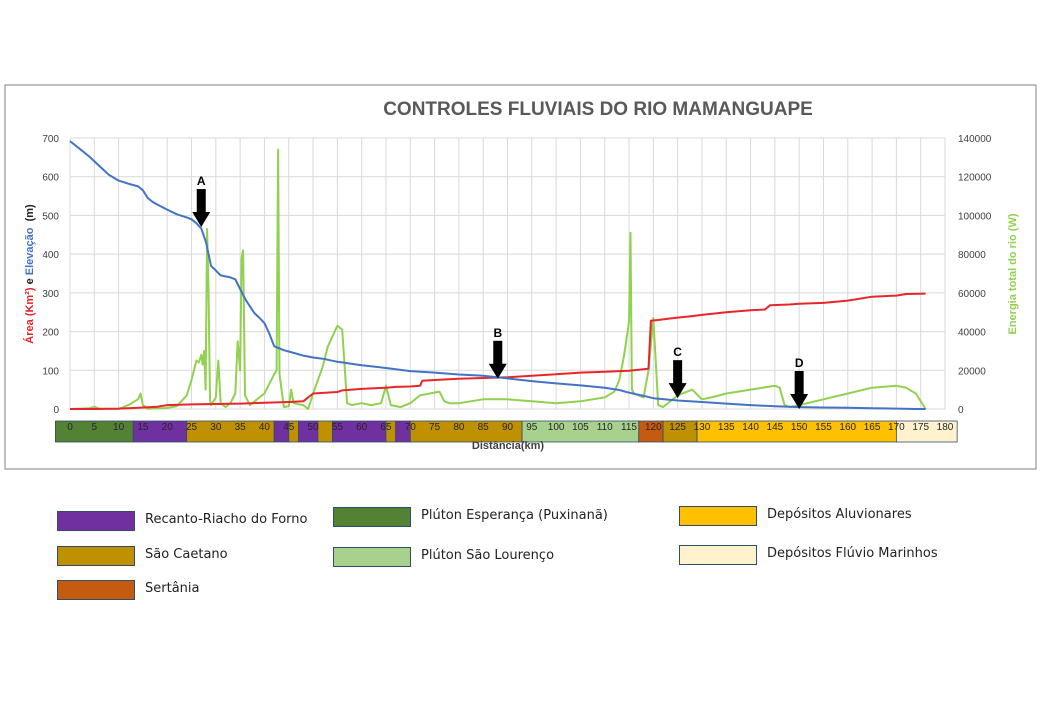 This screenshot has width=1040, height=720. Describe the element at coordinates (435, 427) in the screenshot. I see `x-tick-label: 75` at that location.